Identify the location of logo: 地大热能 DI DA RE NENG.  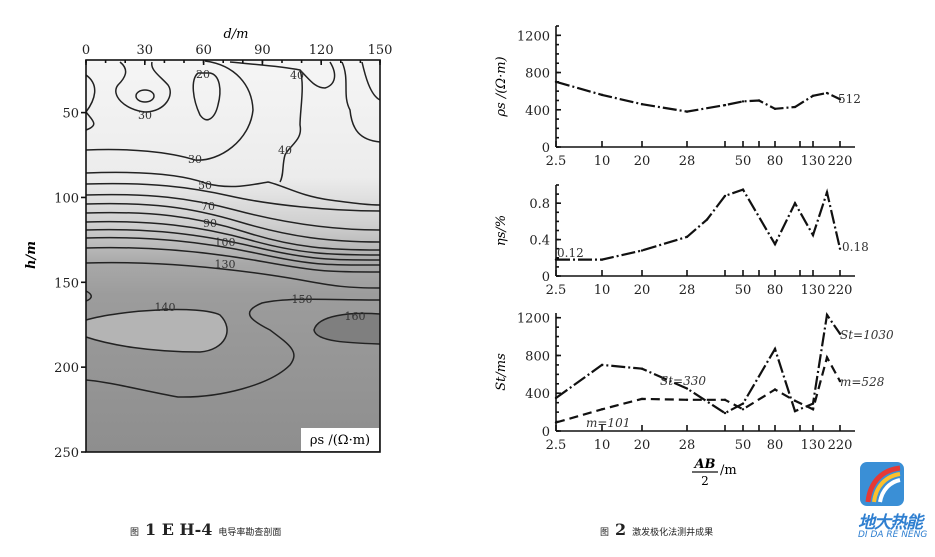
(894, 505).